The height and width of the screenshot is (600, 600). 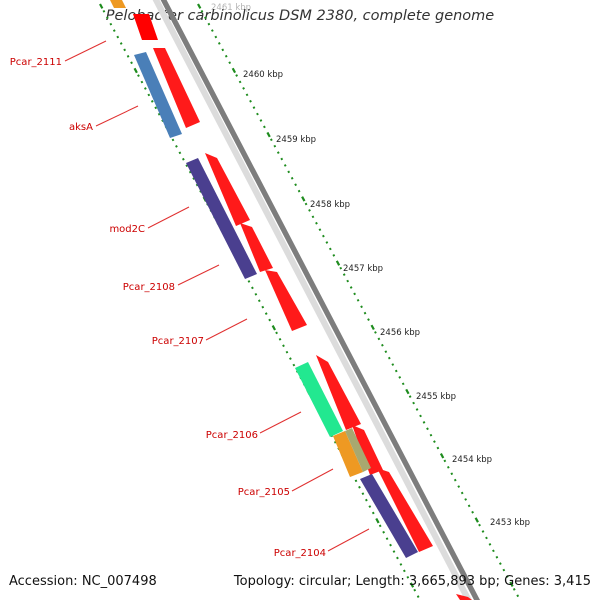 I want to click on kbp-label: 2456 kbp, so click(x=400, y=333).